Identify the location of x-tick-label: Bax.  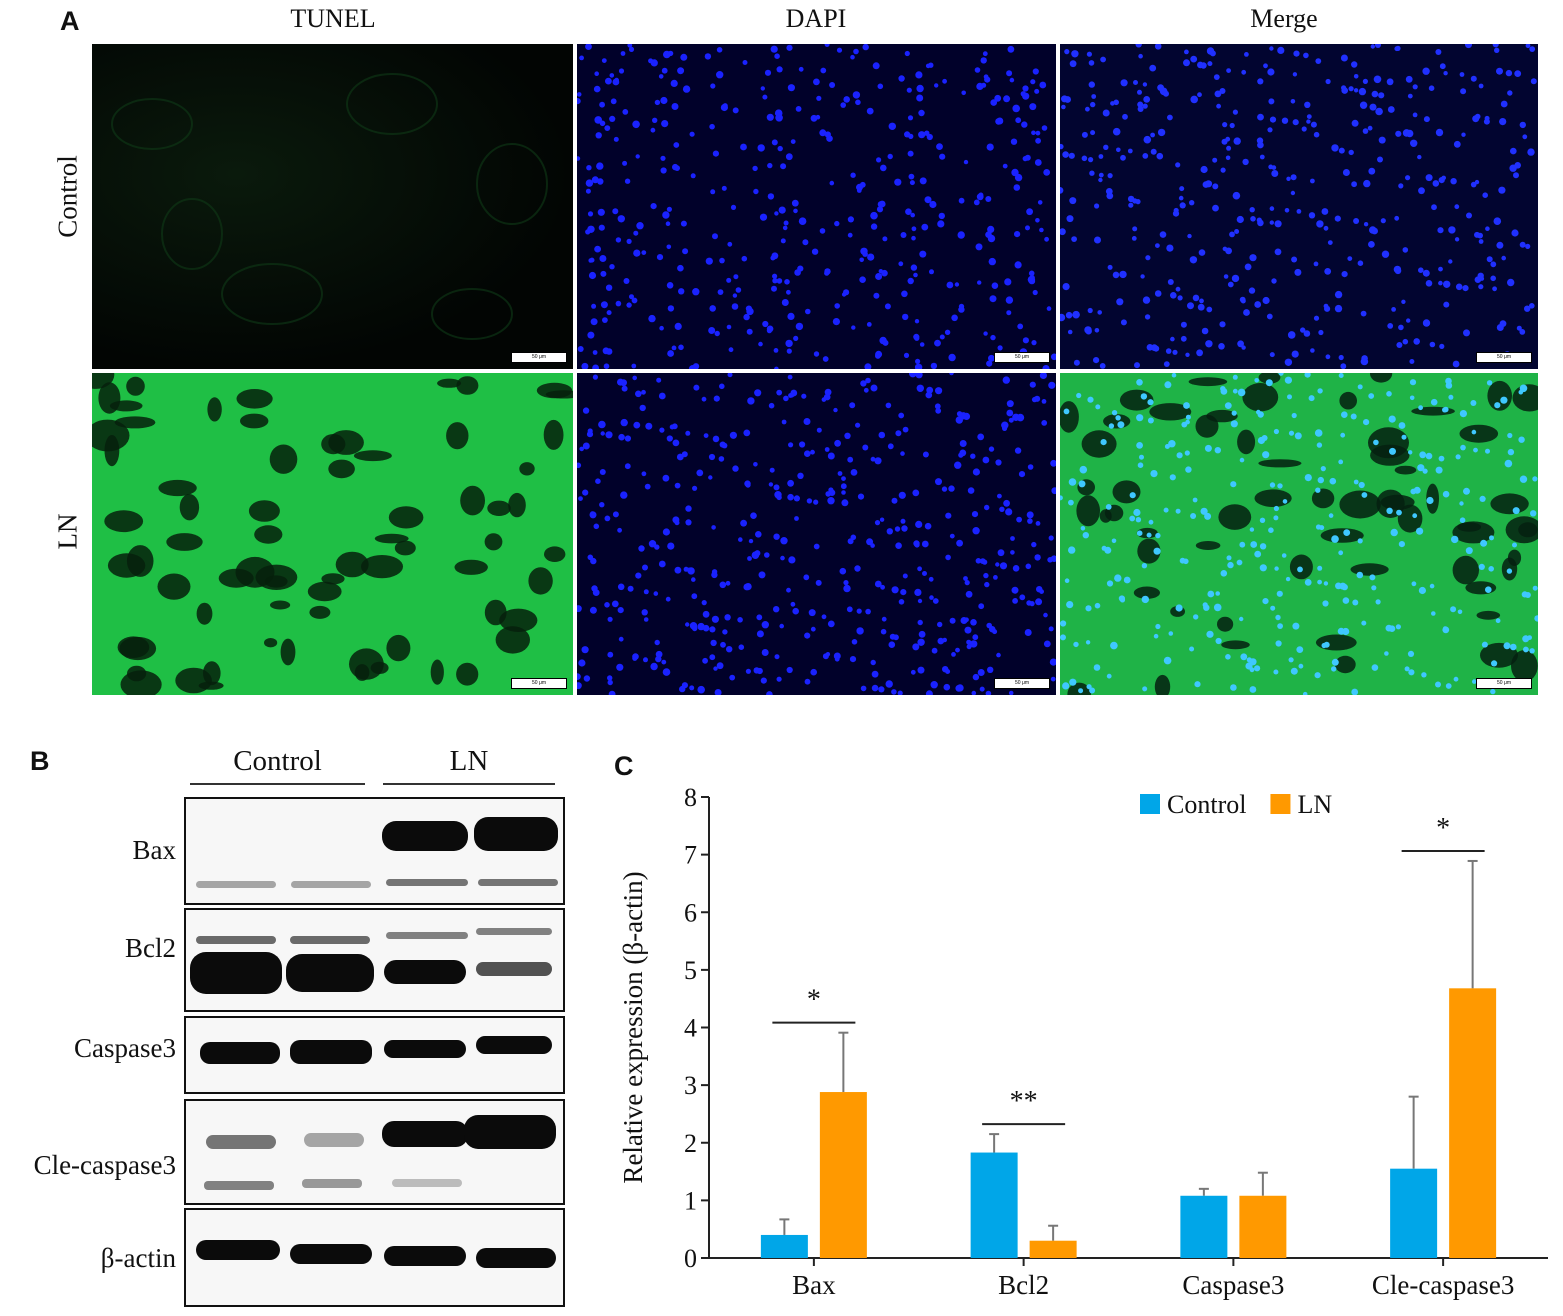
(814, 1285).